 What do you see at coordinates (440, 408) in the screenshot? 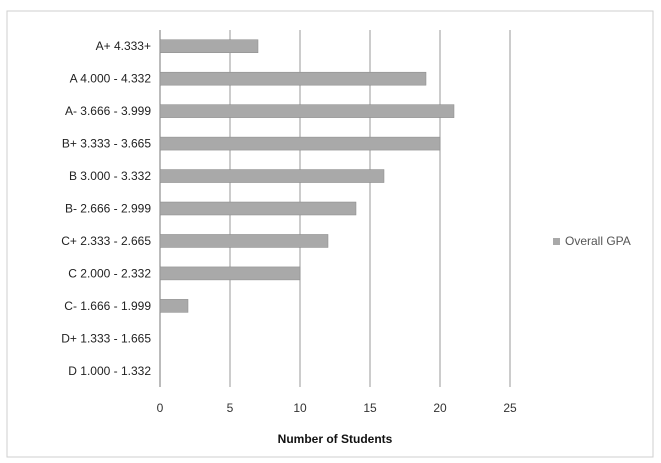
I see `x-tick-label: 20` at bounding box center [440, 408].